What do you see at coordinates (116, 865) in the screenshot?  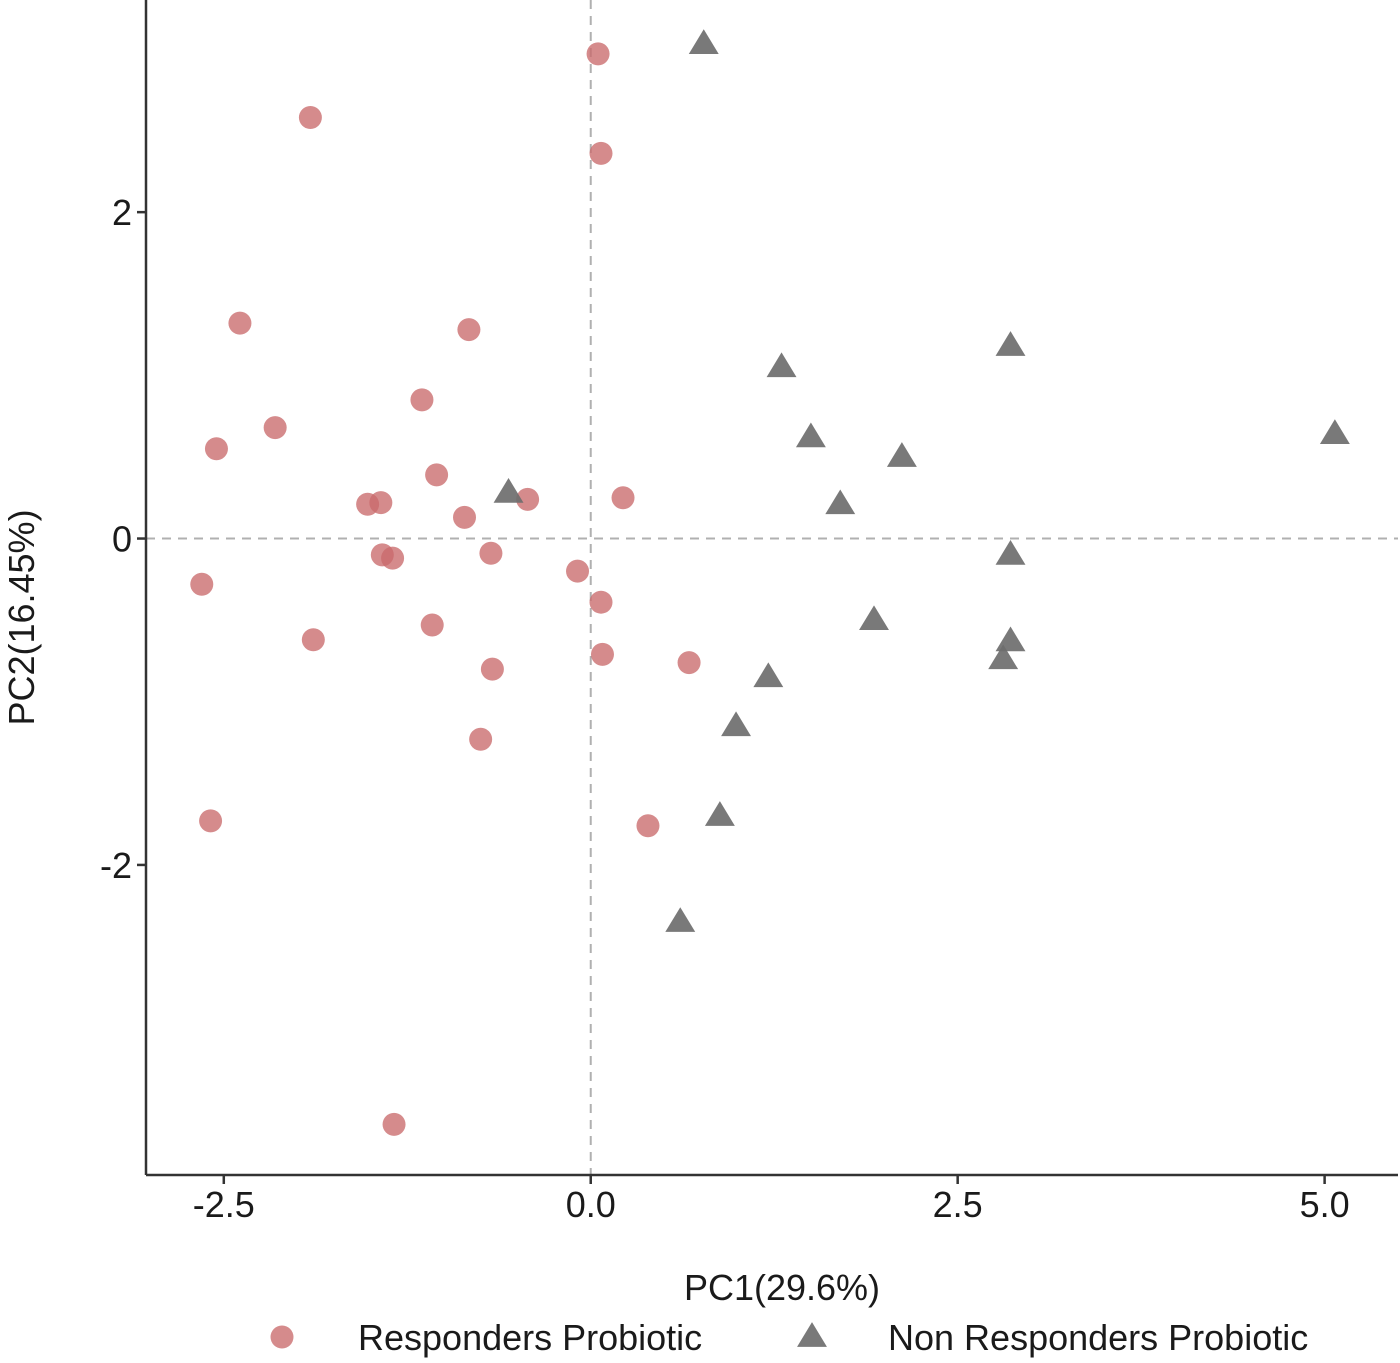 I see `y-tick-label: -2` at bounding box center [116, 865].